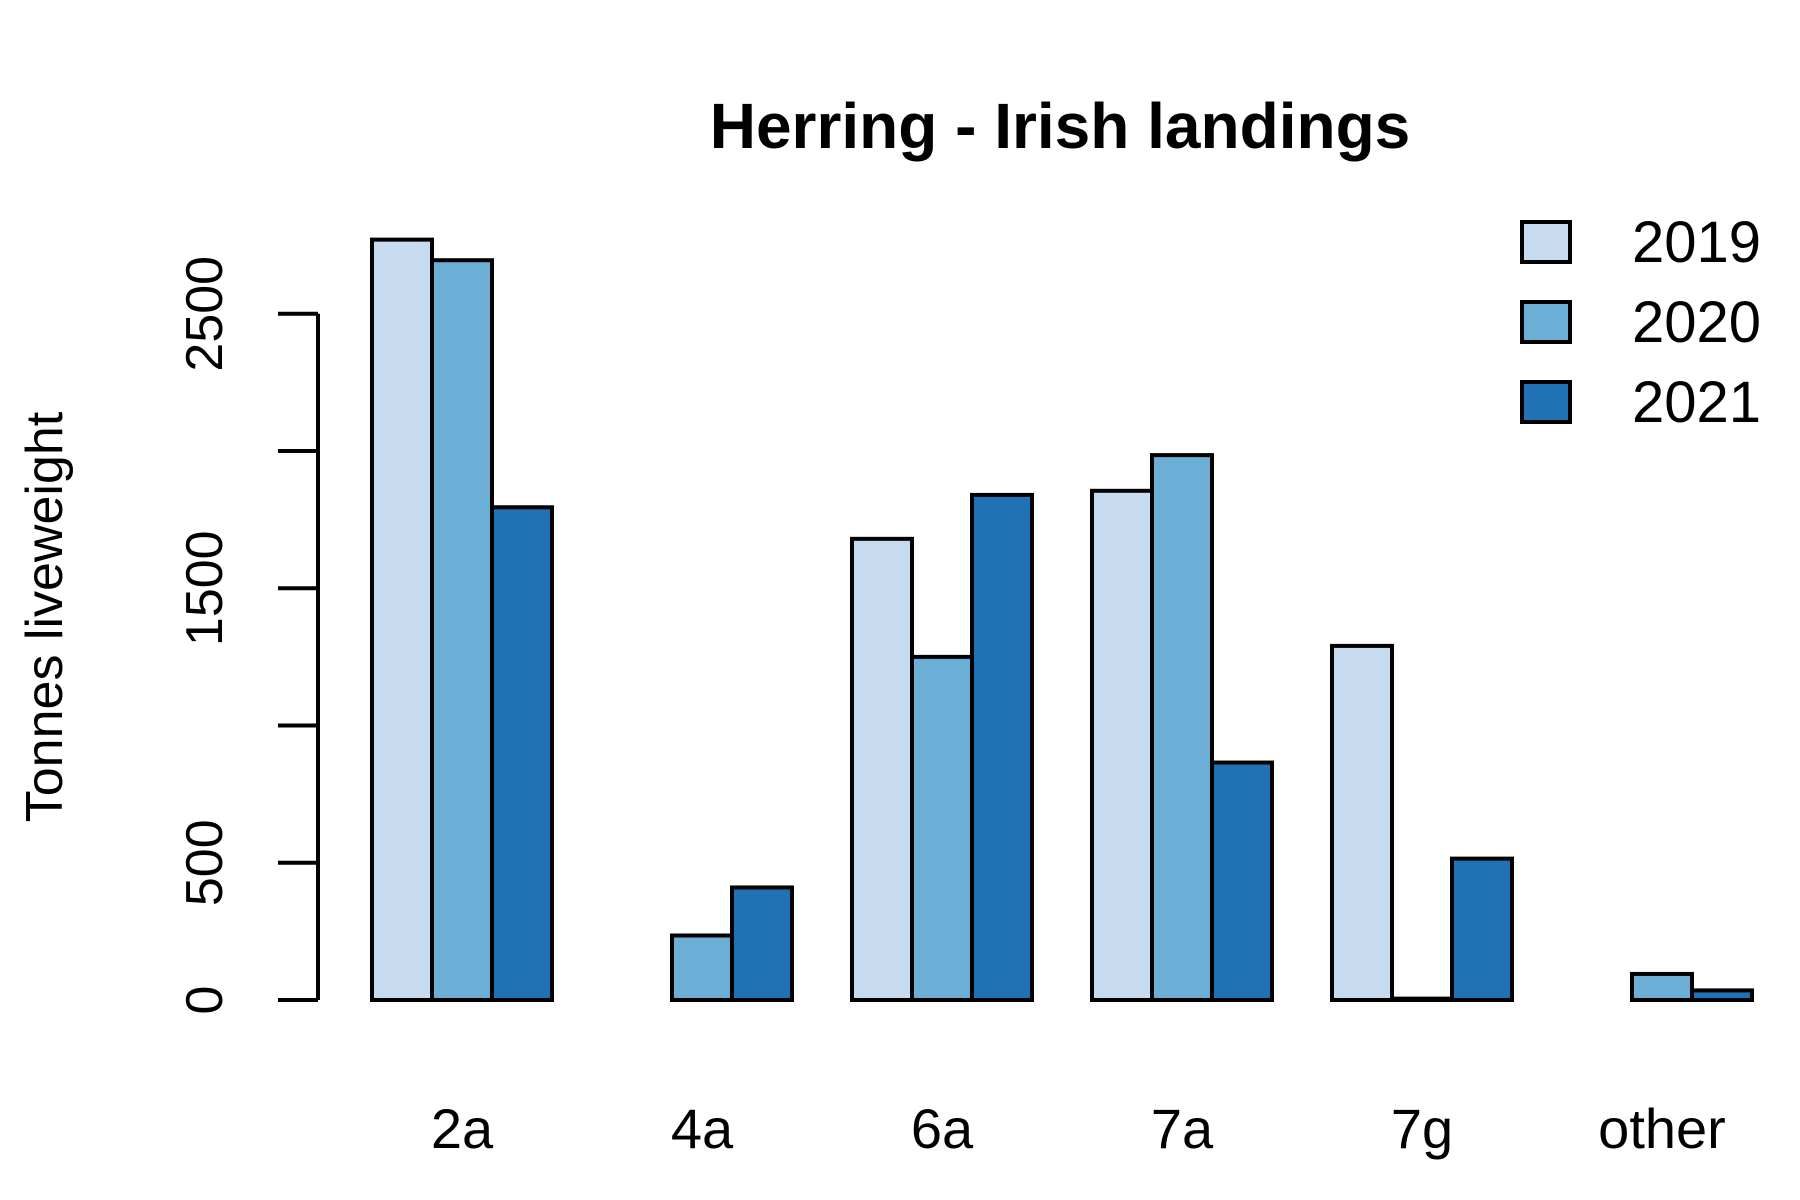 This screenshot has width=1800, height=1200. Describe the element at coordinates (1696, 242) in the screenshot. I see `legend-label-2019: 2019` at that location.